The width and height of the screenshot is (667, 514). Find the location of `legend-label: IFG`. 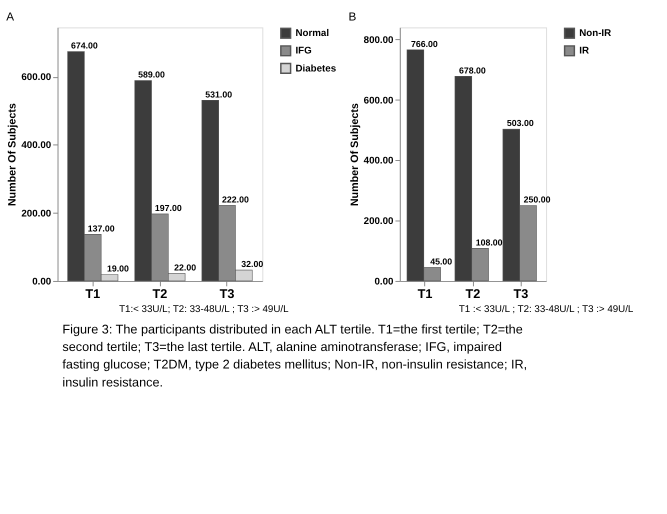

legend-label: IFG is located at coordinates (303, 51).